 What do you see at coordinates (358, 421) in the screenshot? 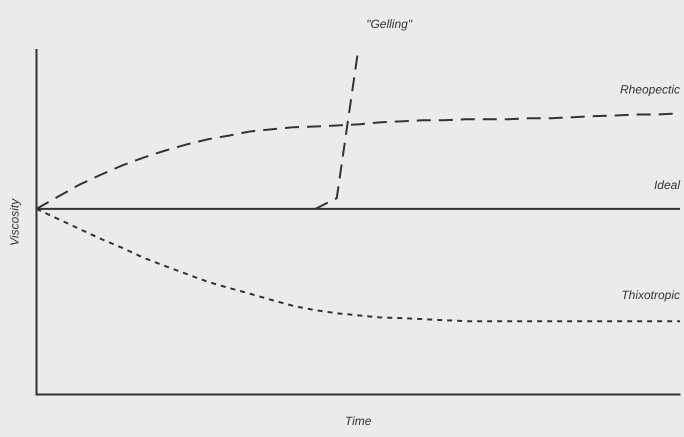
I see `x-axis-title: Time` at bounding box center [358, 421].